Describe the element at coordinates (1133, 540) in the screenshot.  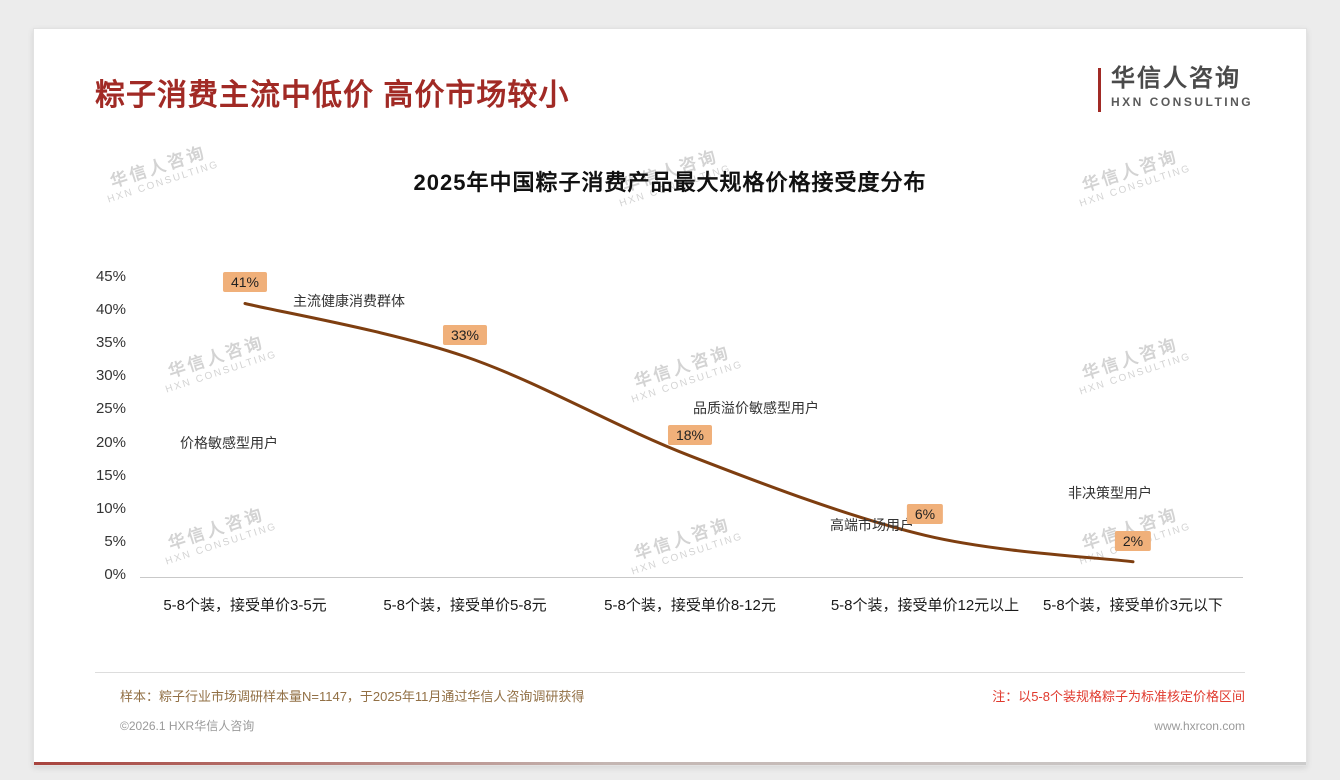
I see `data-point-label: 2%` at that location.